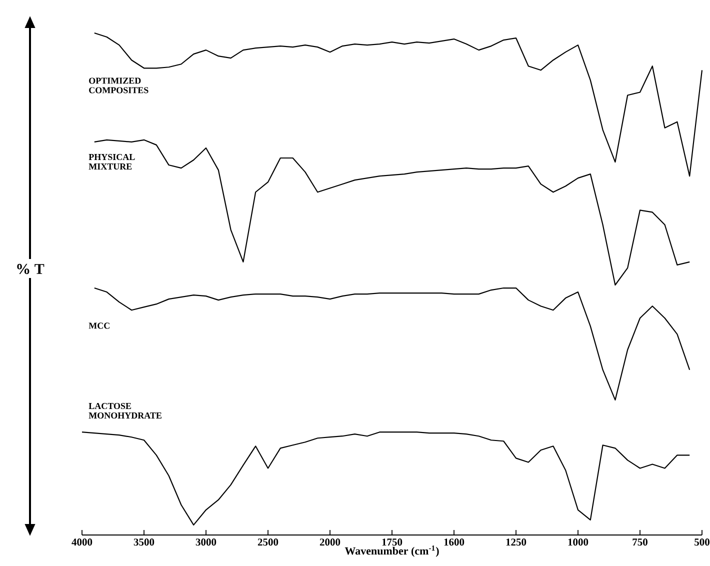 This screenshot has width=710, height=566. I want to click on y-axis-title: % T, so click(30, 269).